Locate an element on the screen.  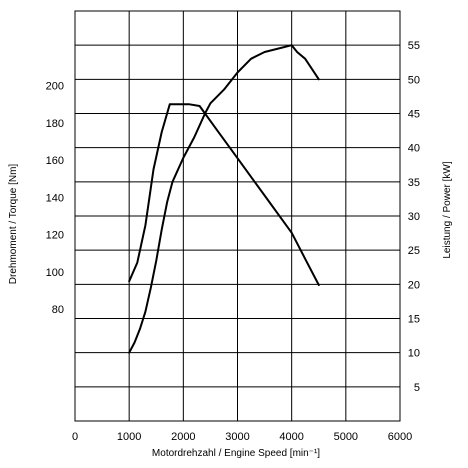
x-tick-label: 6000 is located at coordinates (400, 437).